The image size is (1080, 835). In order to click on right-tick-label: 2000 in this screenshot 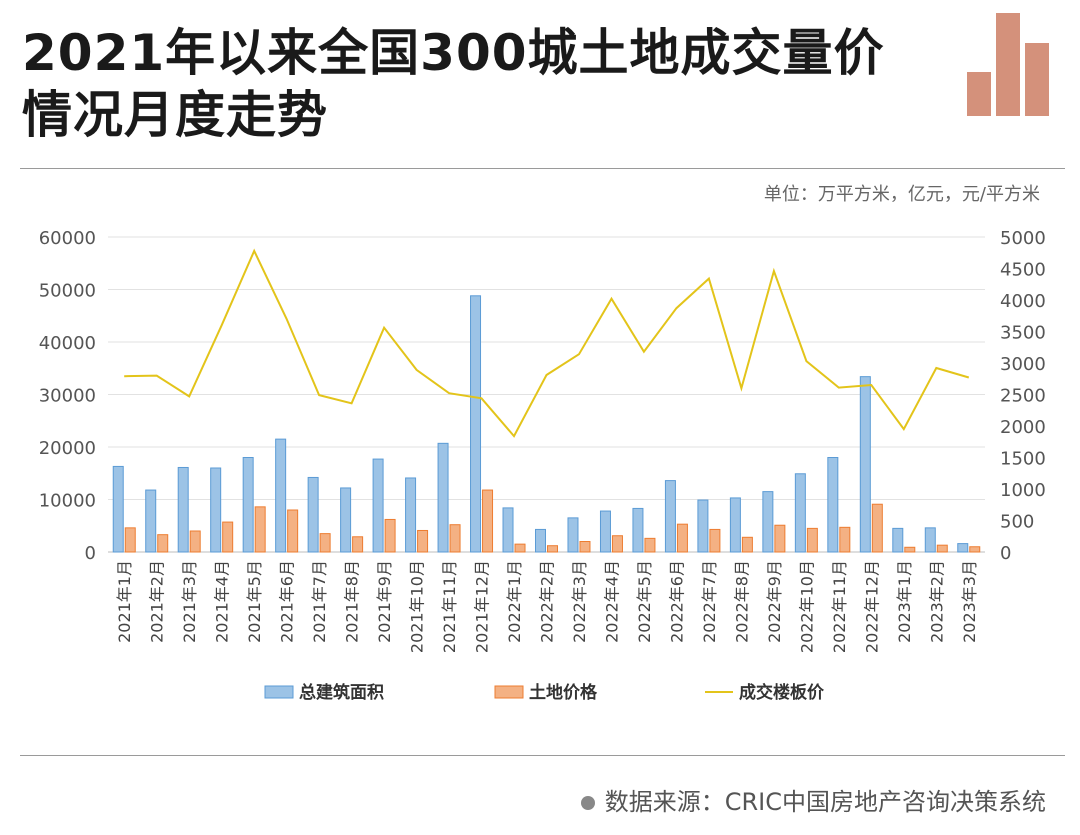, I will do `click(1023, 427)`.